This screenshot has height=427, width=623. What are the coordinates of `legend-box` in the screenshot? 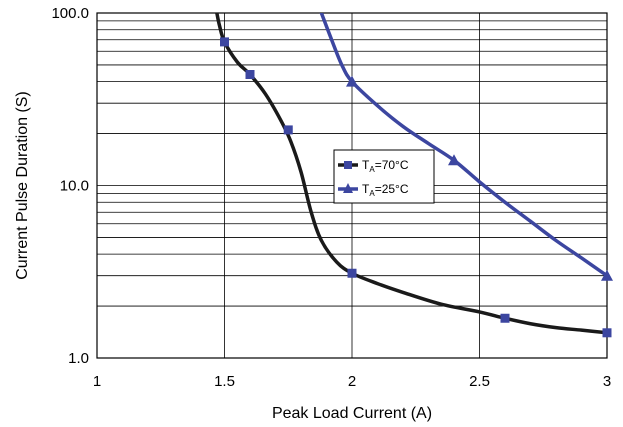 It's located at (384, 176).